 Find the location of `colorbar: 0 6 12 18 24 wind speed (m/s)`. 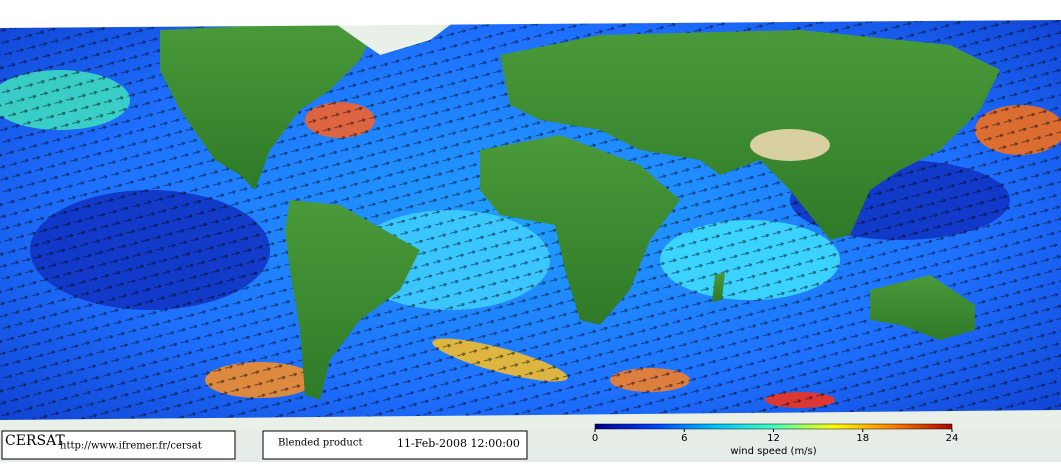

colorbar: 0 6 12 18 24 wind speed (m/s) is located at coordinates (775, 440).